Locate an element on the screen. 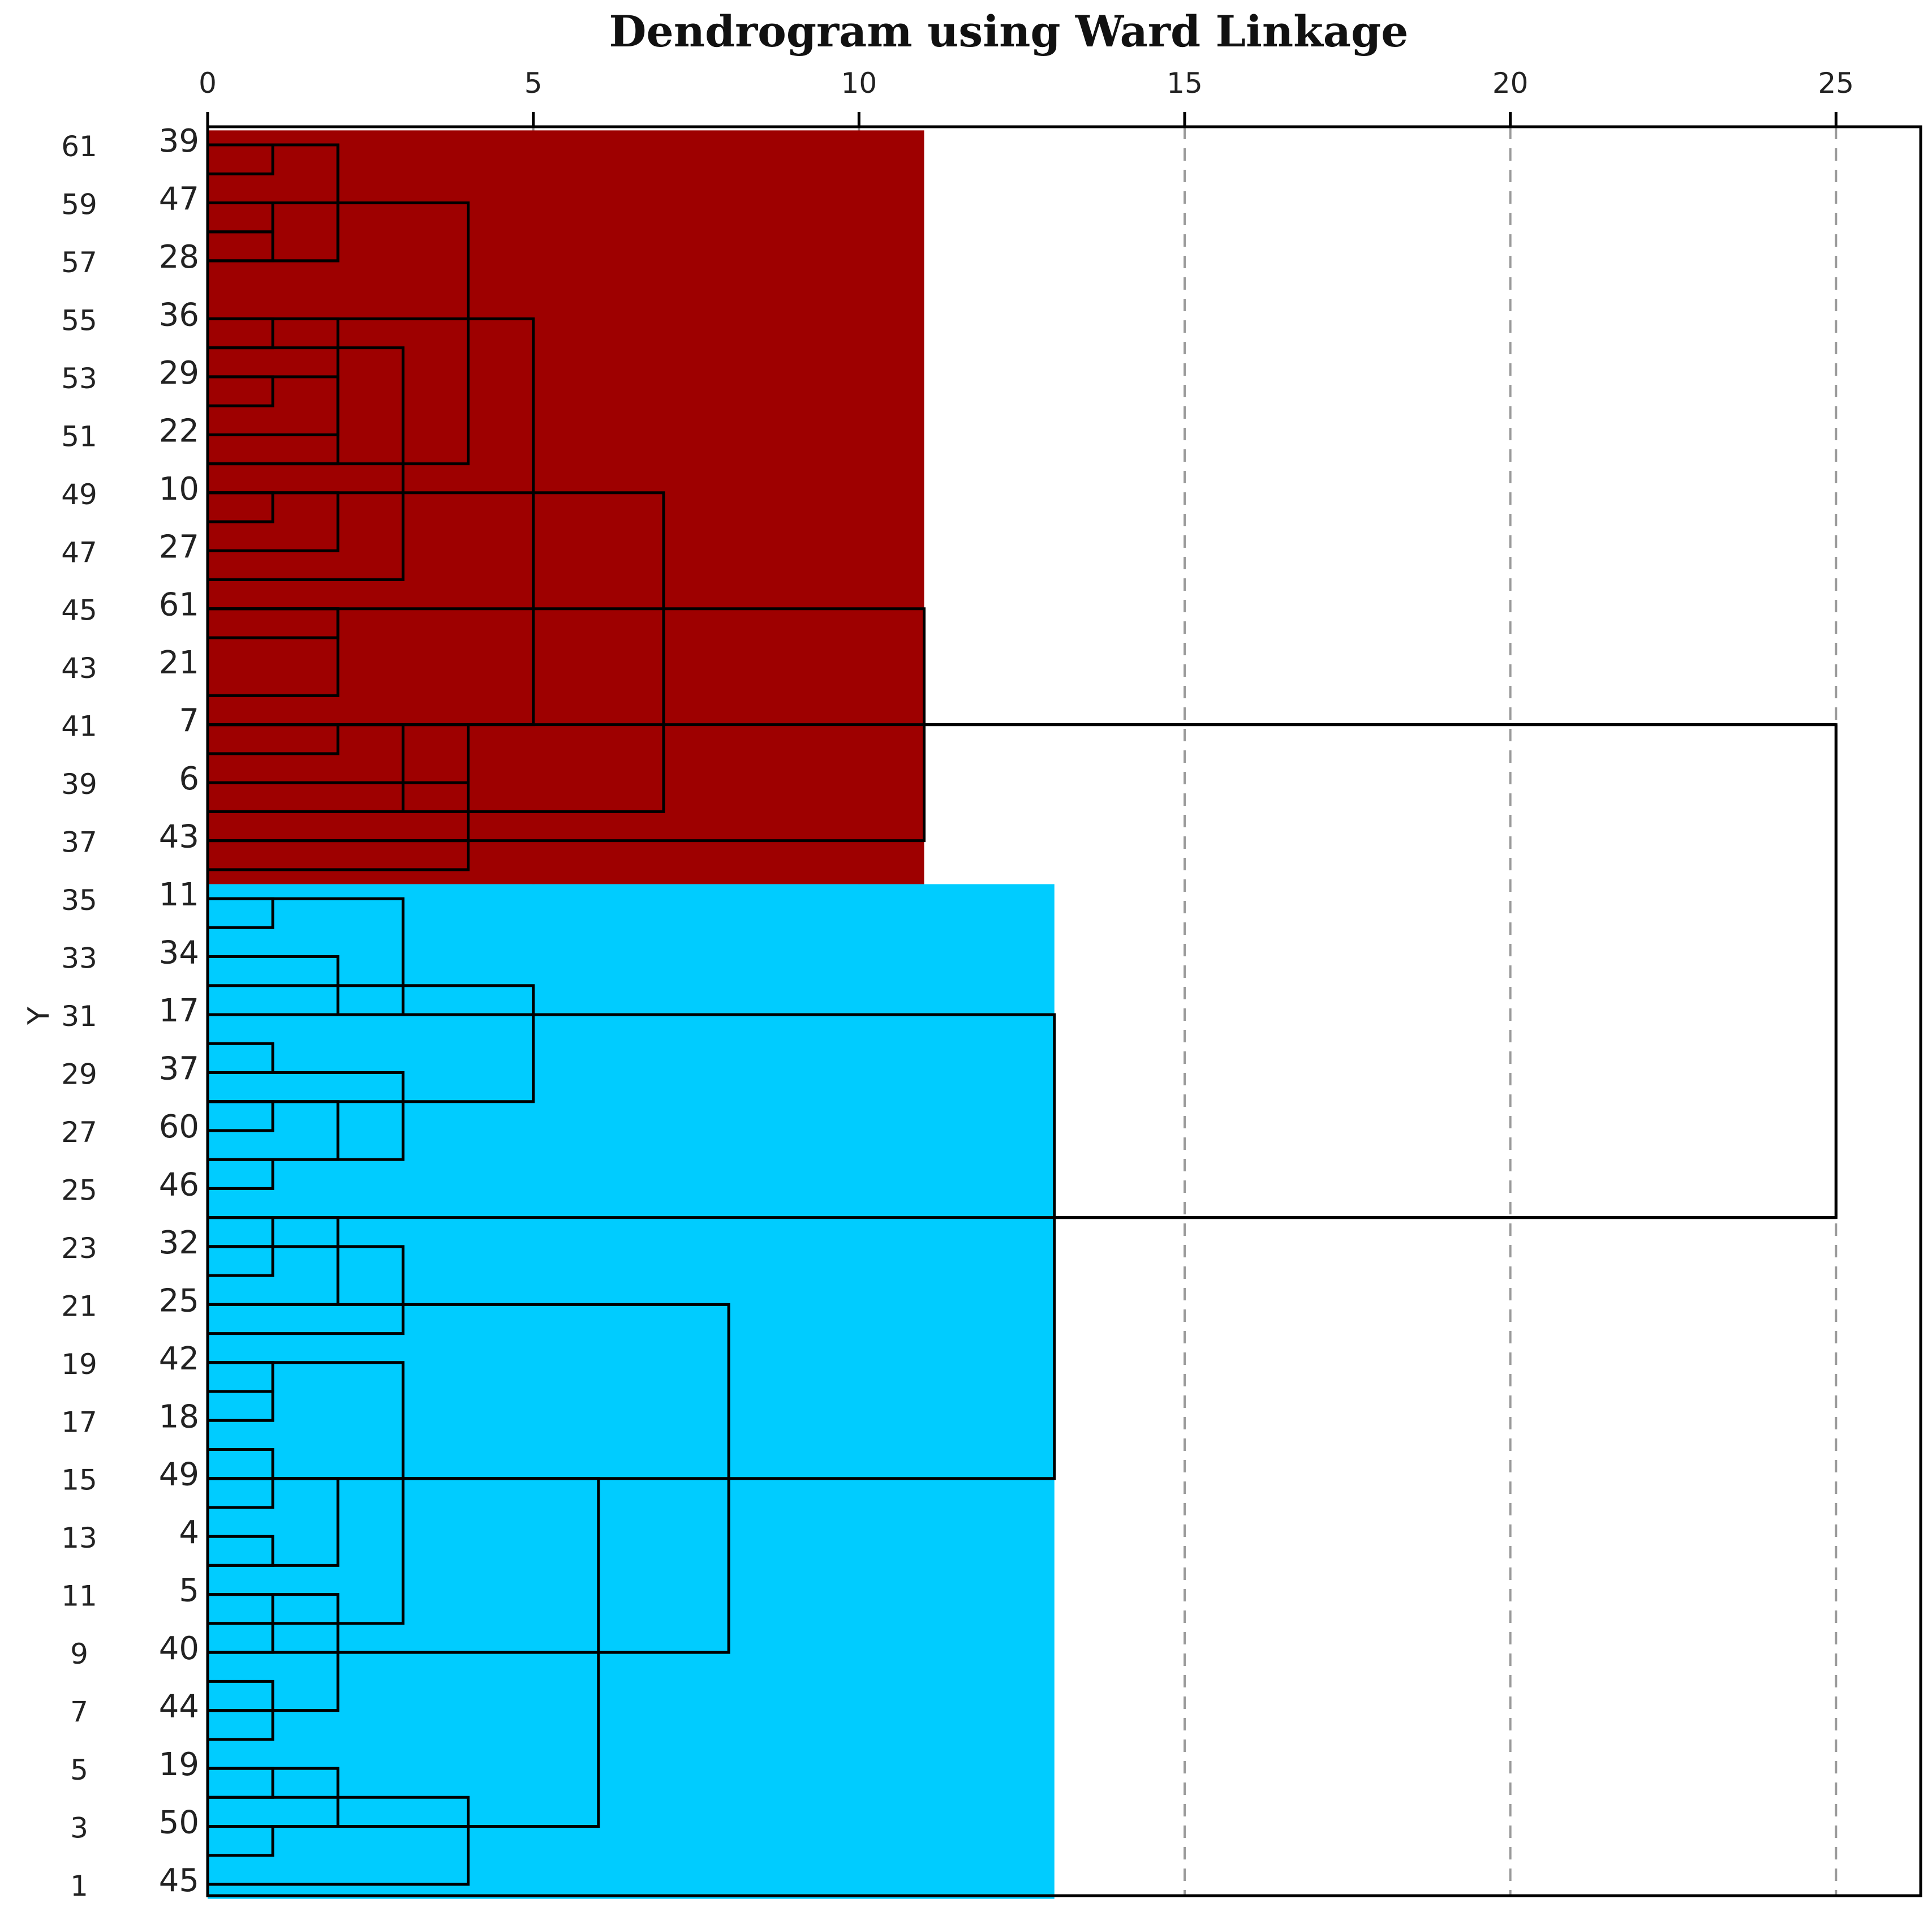  case-label-45: 45 is located at coordinates (179, 1880).